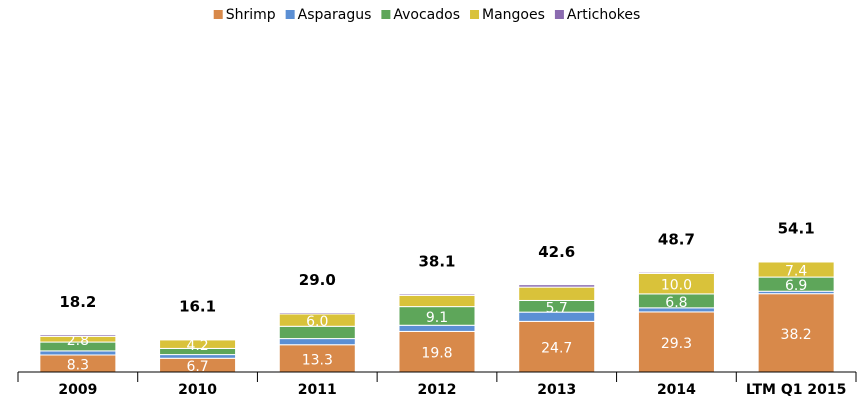 Image resolution: width=864 pixels, height=402 pixels. I want to click on total-label: 48.7, so click(676, 240).